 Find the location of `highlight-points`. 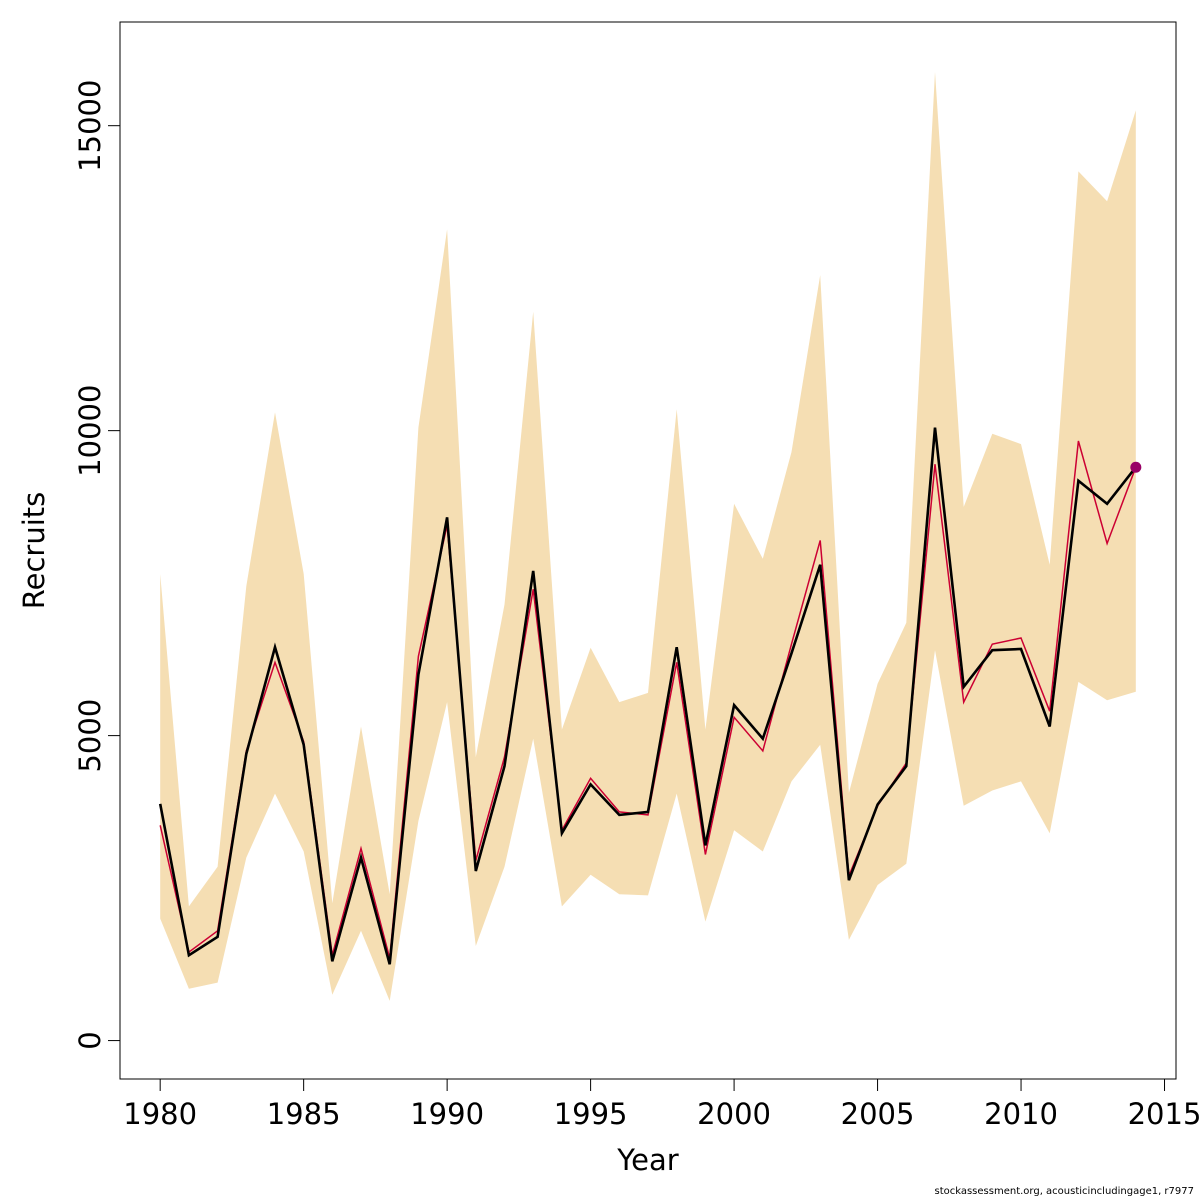

highlight-points is located at coordinates (1136, 467).